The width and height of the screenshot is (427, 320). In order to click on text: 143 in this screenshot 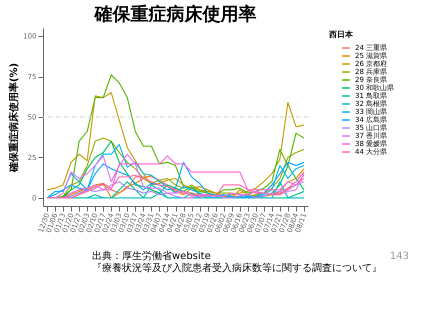, I will do `click(399, 257)`.